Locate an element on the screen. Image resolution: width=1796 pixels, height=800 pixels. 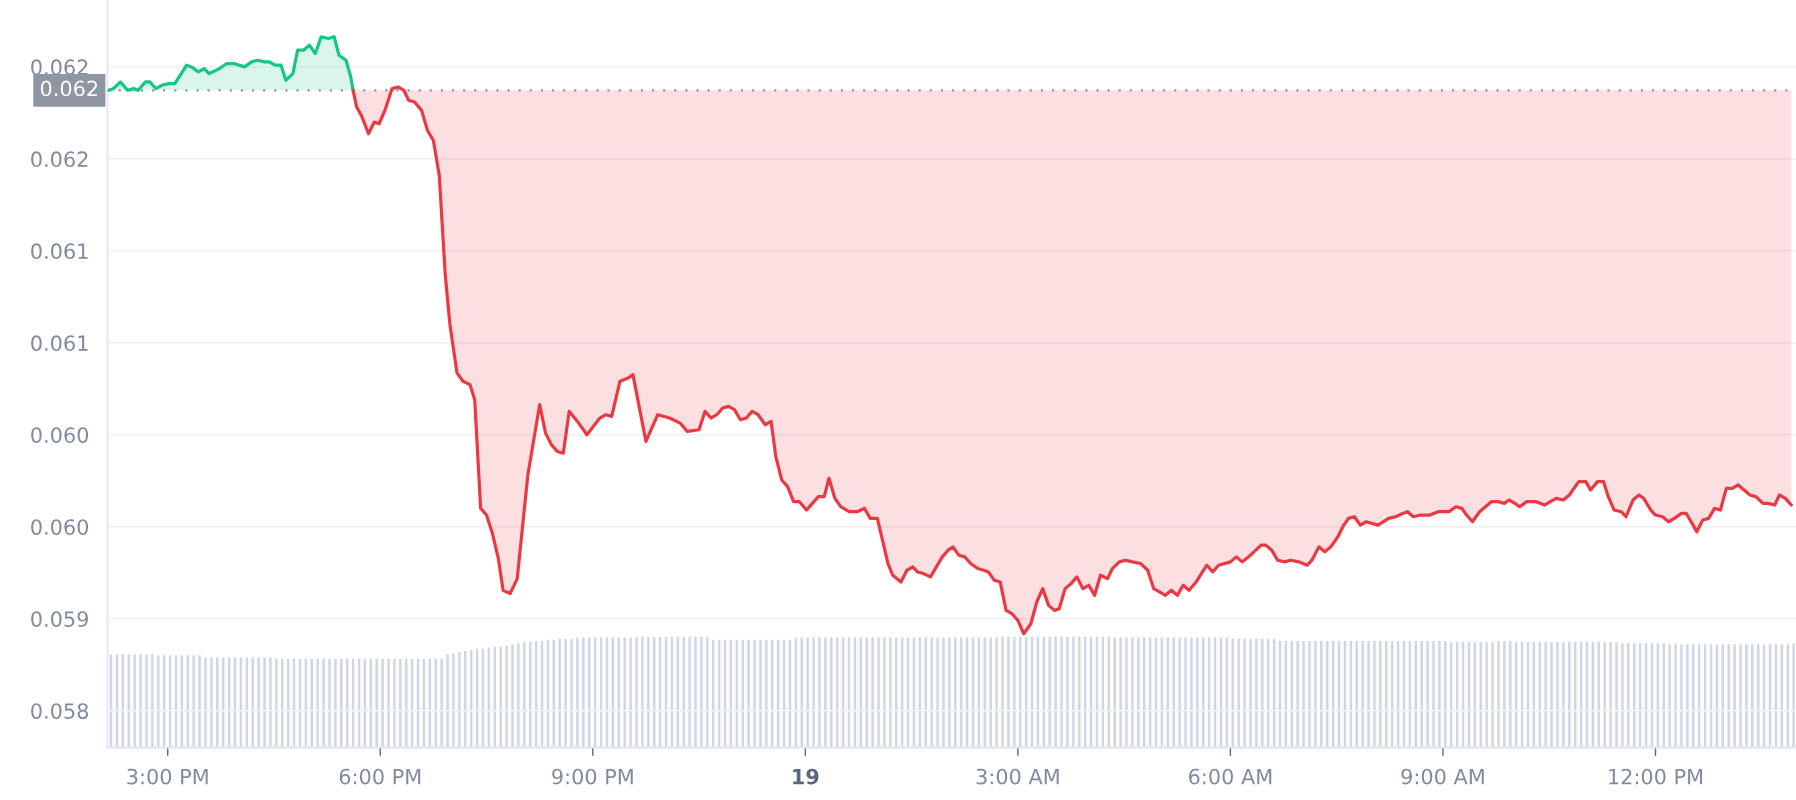
x-tick-label: 6:00 PM is located at coordinates (380, 776).